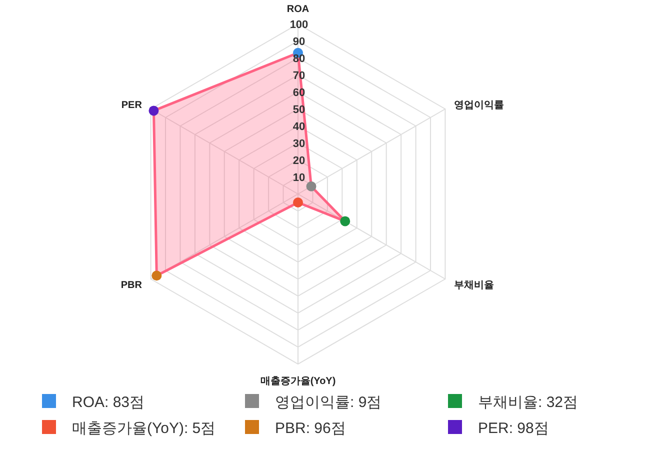  I want to click on spoke-label: 영업이익률, so click(479, 105).